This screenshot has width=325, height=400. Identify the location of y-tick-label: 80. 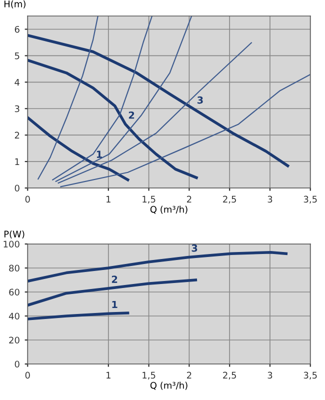
(14, 268).